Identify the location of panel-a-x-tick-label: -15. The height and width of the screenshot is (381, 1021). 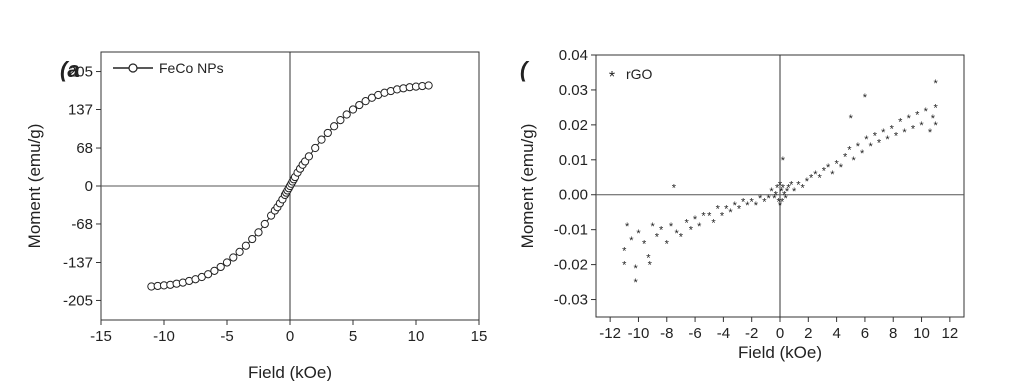
(101, 336).